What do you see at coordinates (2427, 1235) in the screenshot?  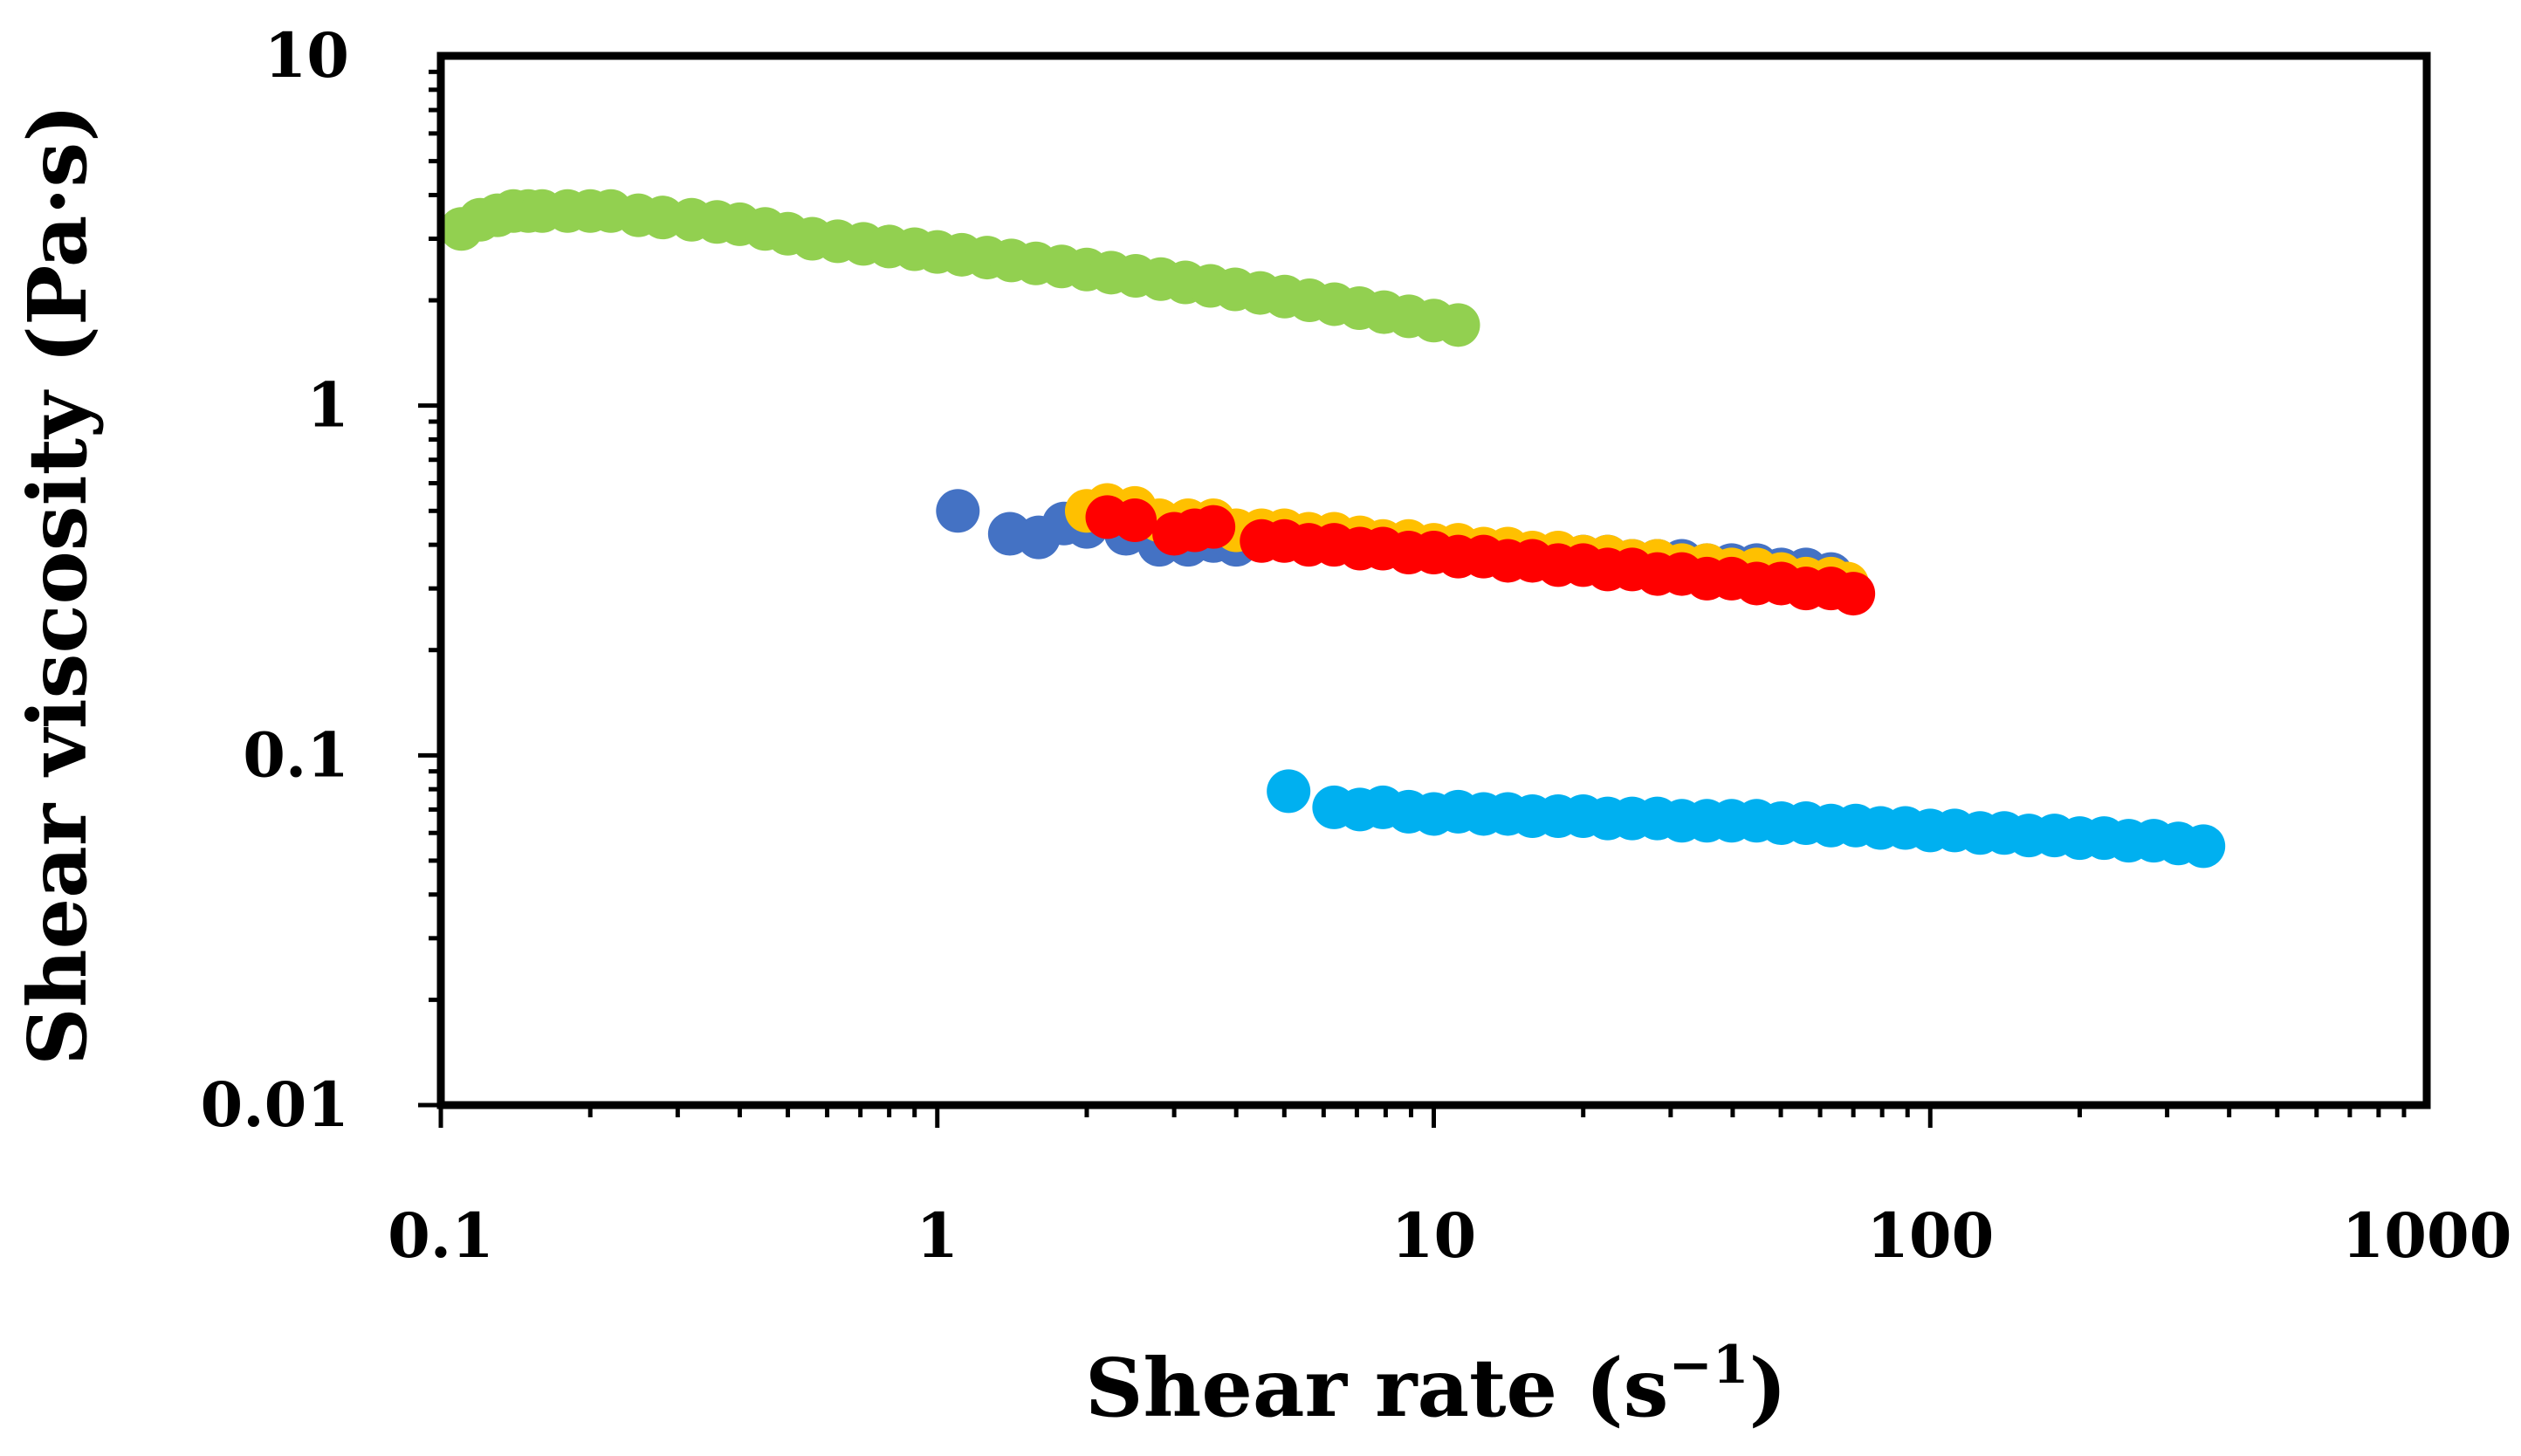 I see `x-tick-label: 1000` at bounding box center [2427, 1235].